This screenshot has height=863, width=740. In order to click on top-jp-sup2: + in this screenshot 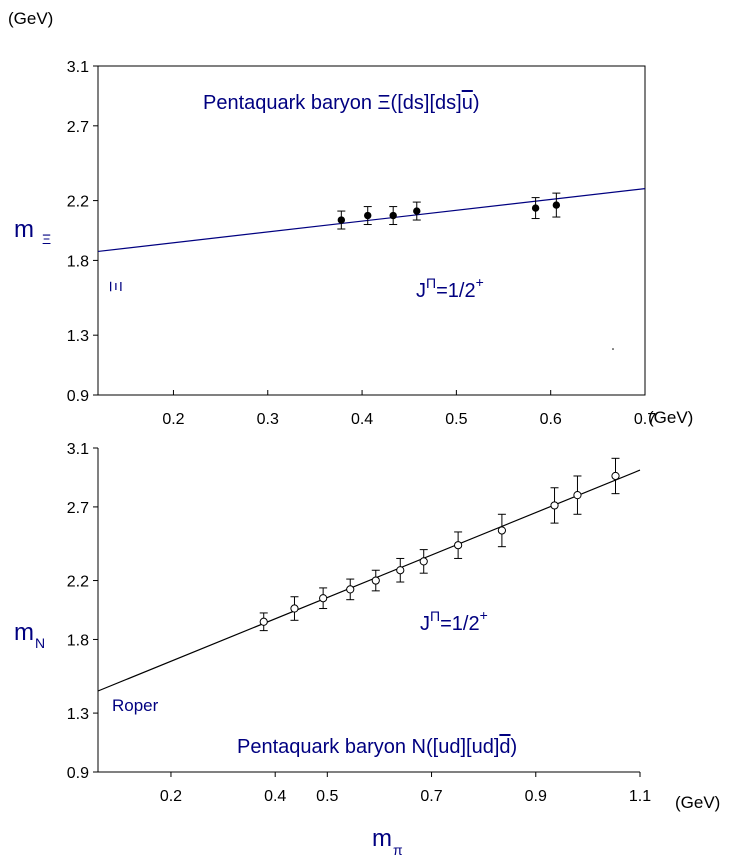, I will do `click(480, 282)`.